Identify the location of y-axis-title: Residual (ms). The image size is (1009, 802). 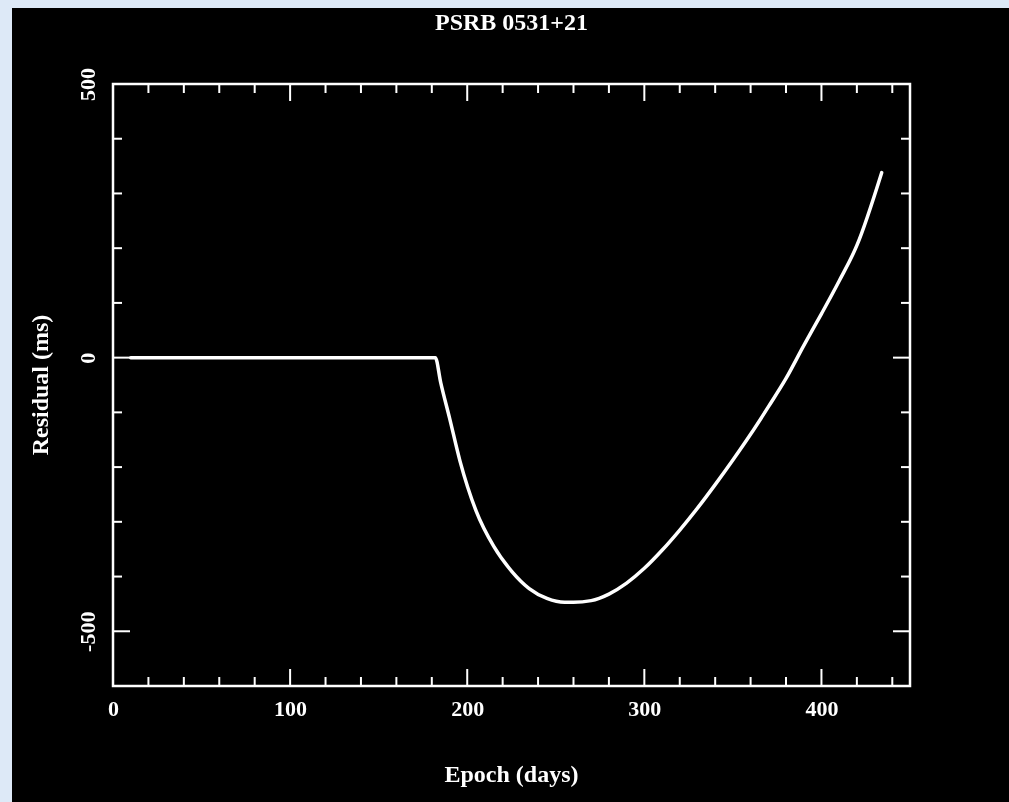
(40, 385).